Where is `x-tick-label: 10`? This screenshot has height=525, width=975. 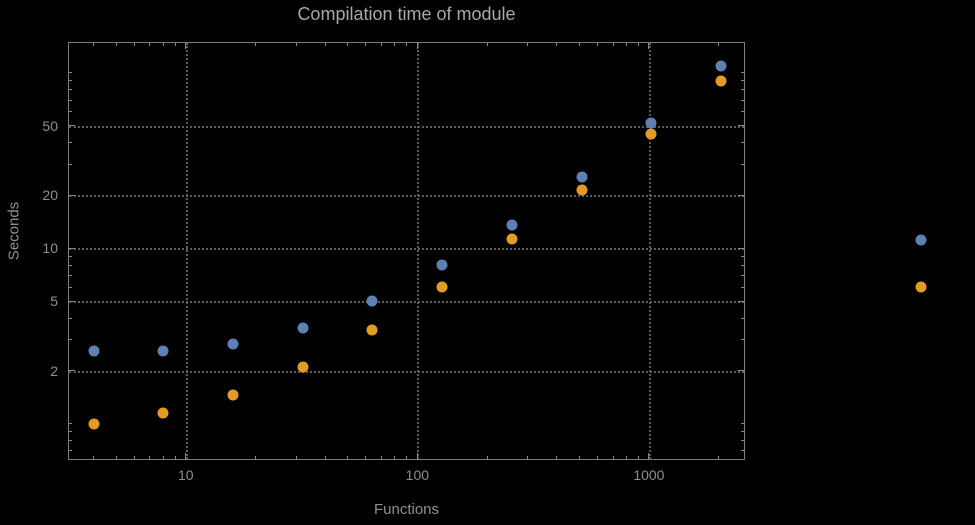 x-tick-label: 10 is located at coordinates (185, 475).